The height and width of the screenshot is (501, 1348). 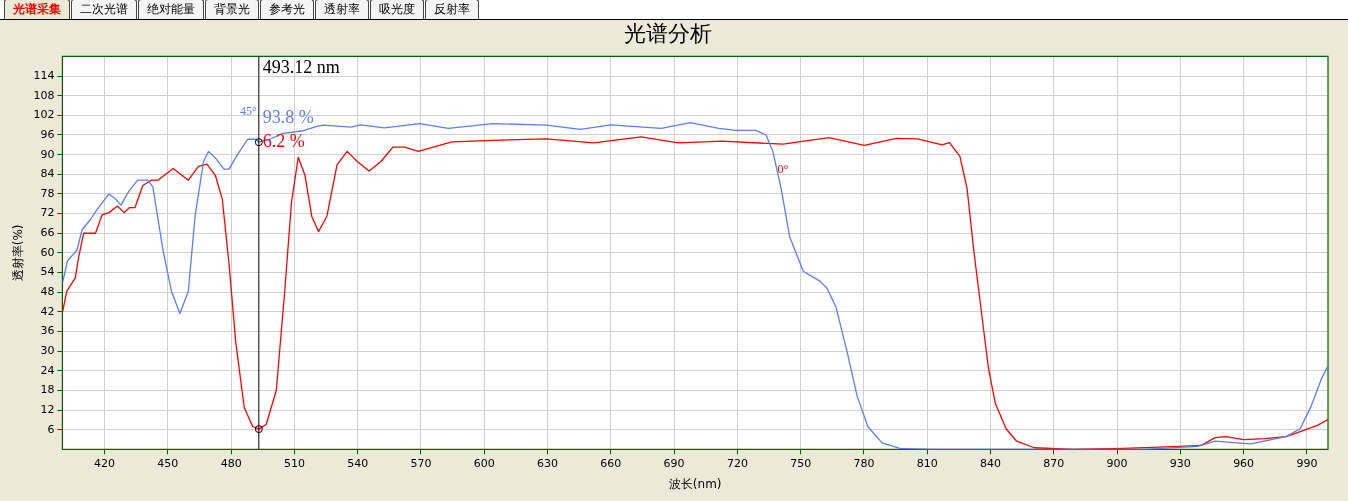 What do you see at coordinates (248, 111) in the screenshot?
I see `series-label: 45°` at bounding box center [248, 111].